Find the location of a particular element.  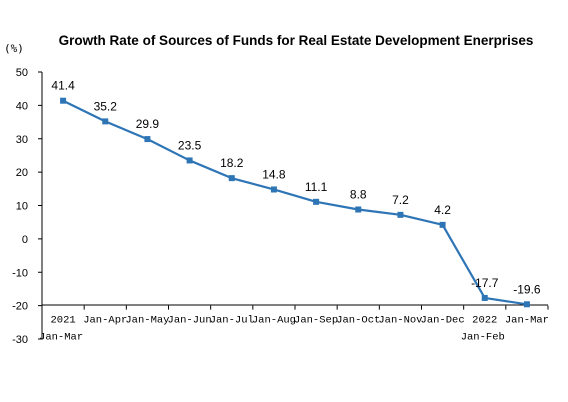

x-tick-label: 2021 is located at coordinates (62, 321).